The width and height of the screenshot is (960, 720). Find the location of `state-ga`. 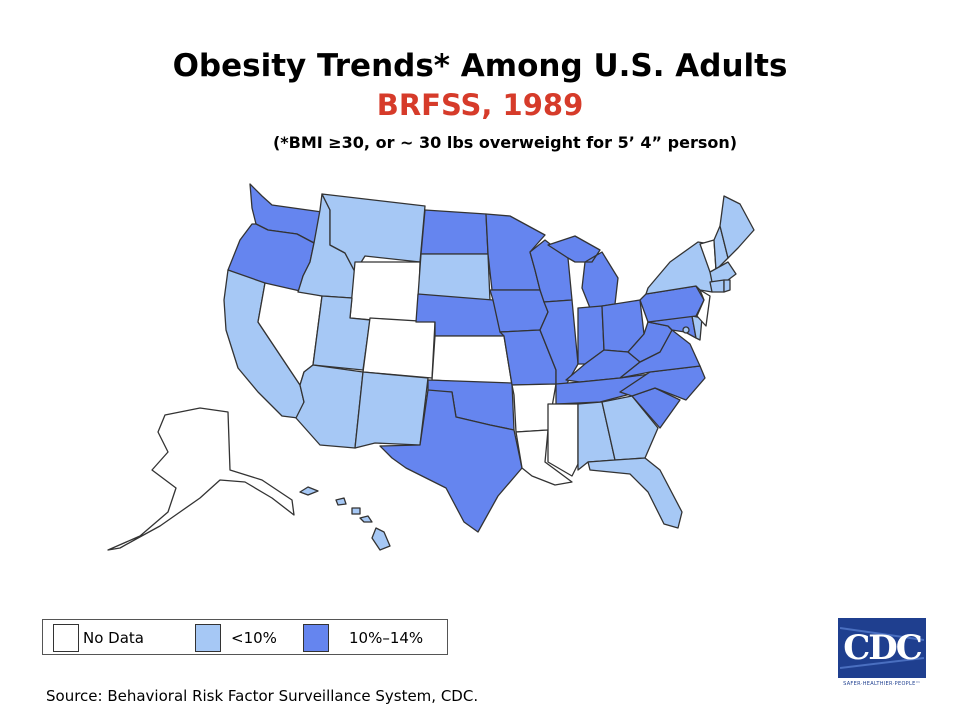

state-ga is located at coordinates (630, 428).